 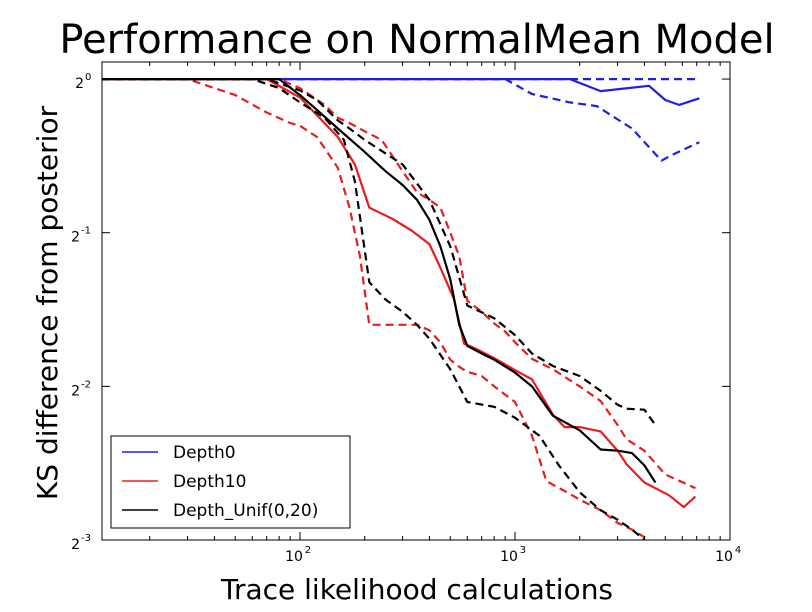 I want to click on y-tick-exponent-1: -1, so click(x=86, y=231).